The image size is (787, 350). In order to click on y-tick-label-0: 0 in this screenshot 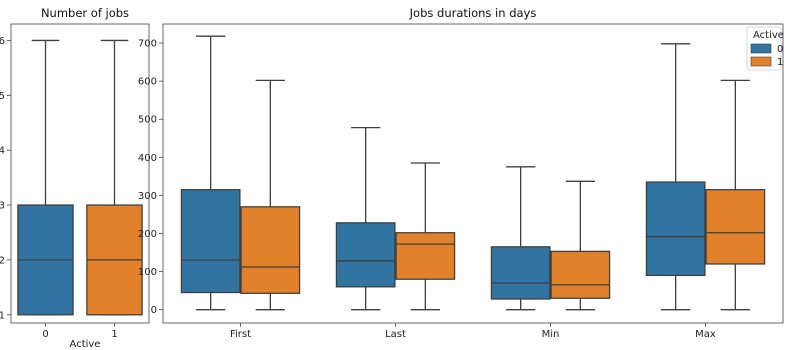, I will do `click(154, 310)`.